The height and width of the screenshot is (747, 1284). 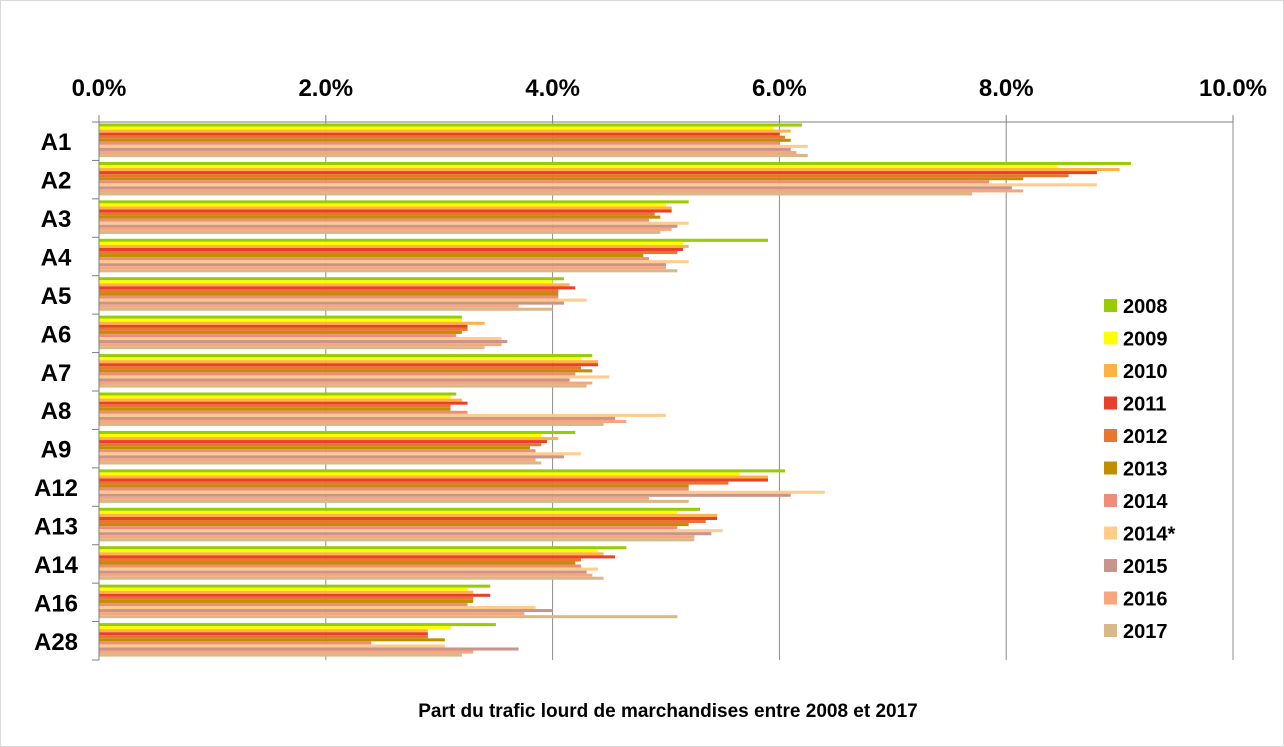 What do you see at coordinates (340, 566) in the screenshot?
I see `bar-A14-2014` at bounding box center [340, 566].